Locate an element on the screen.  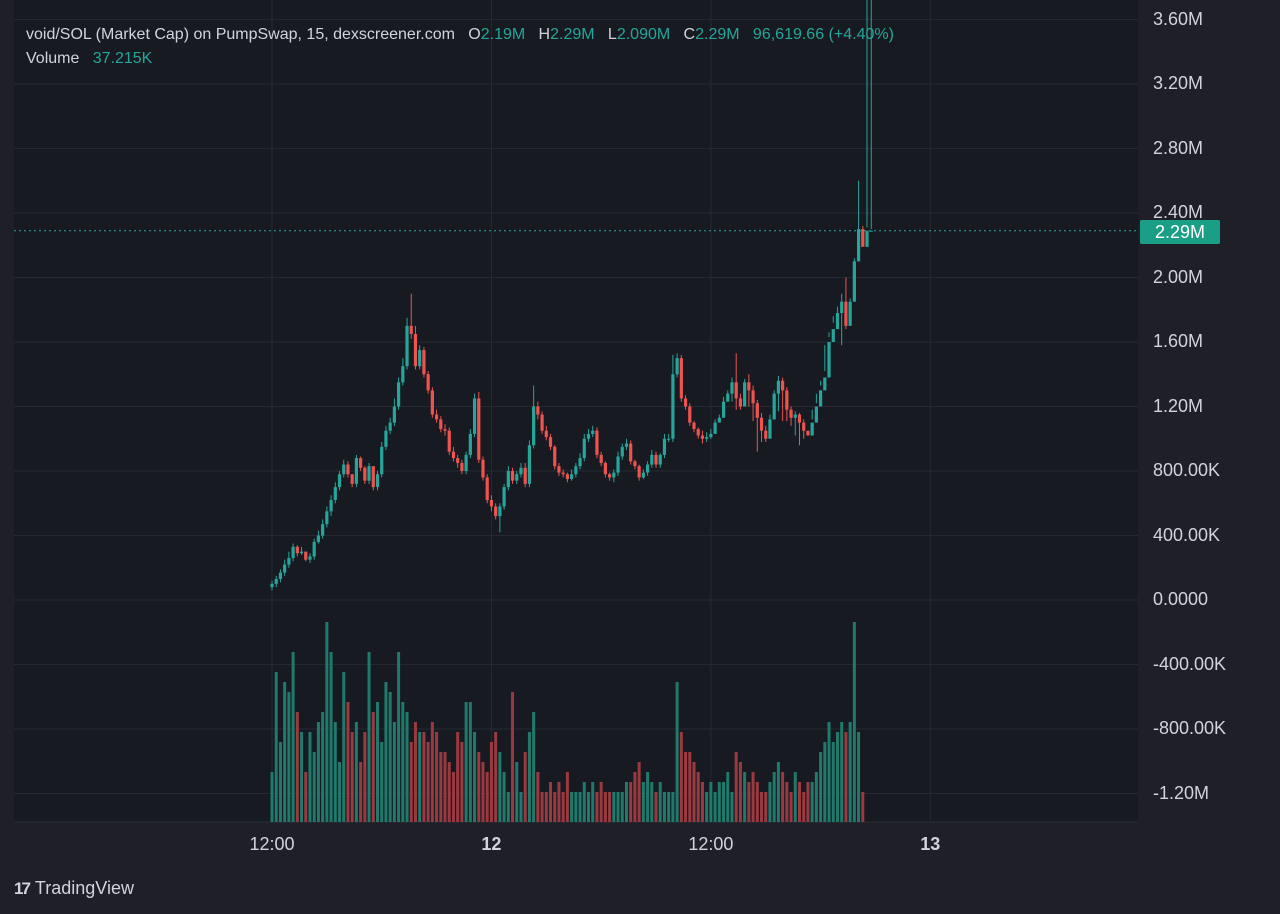
y-tick-label: -400.00K is located at coordinates (1190, 663).